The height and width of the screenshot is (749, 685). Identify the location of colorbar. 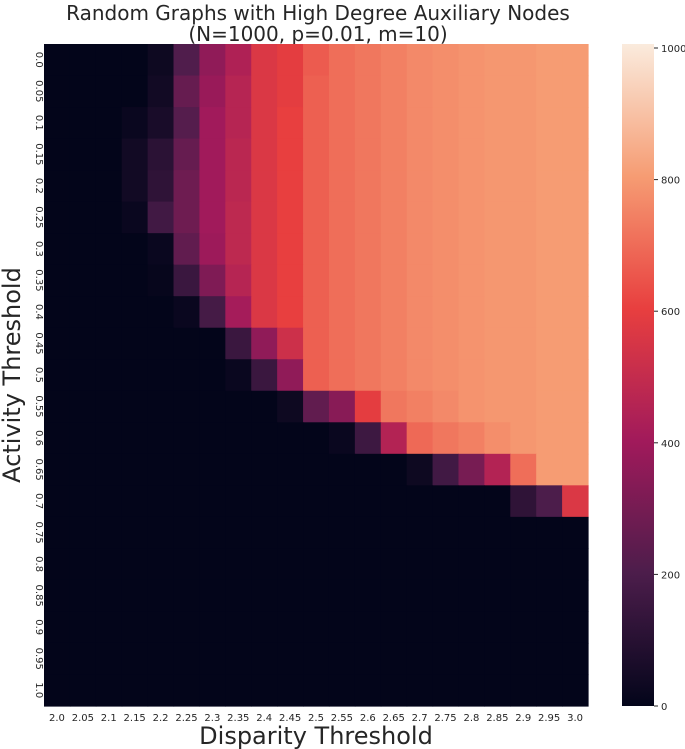
(638, 375).